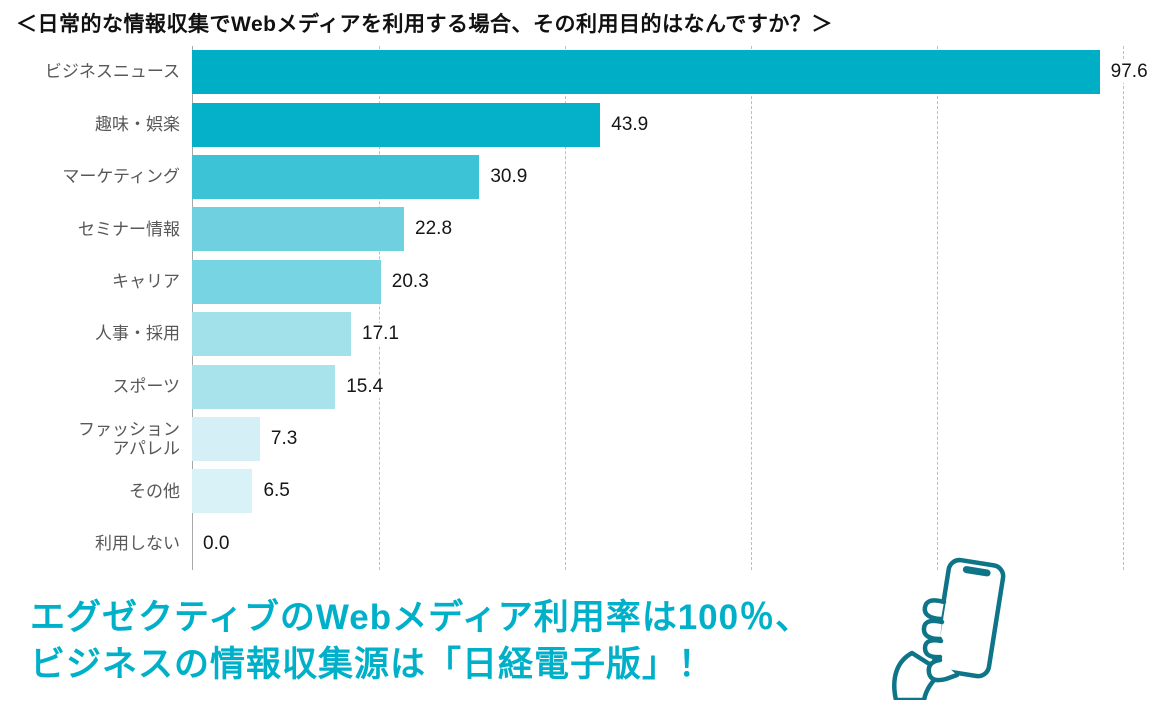  I want to click on caption-line-2: ビジネスの情報収集源は「日経電子版」！, so click(372, 665).